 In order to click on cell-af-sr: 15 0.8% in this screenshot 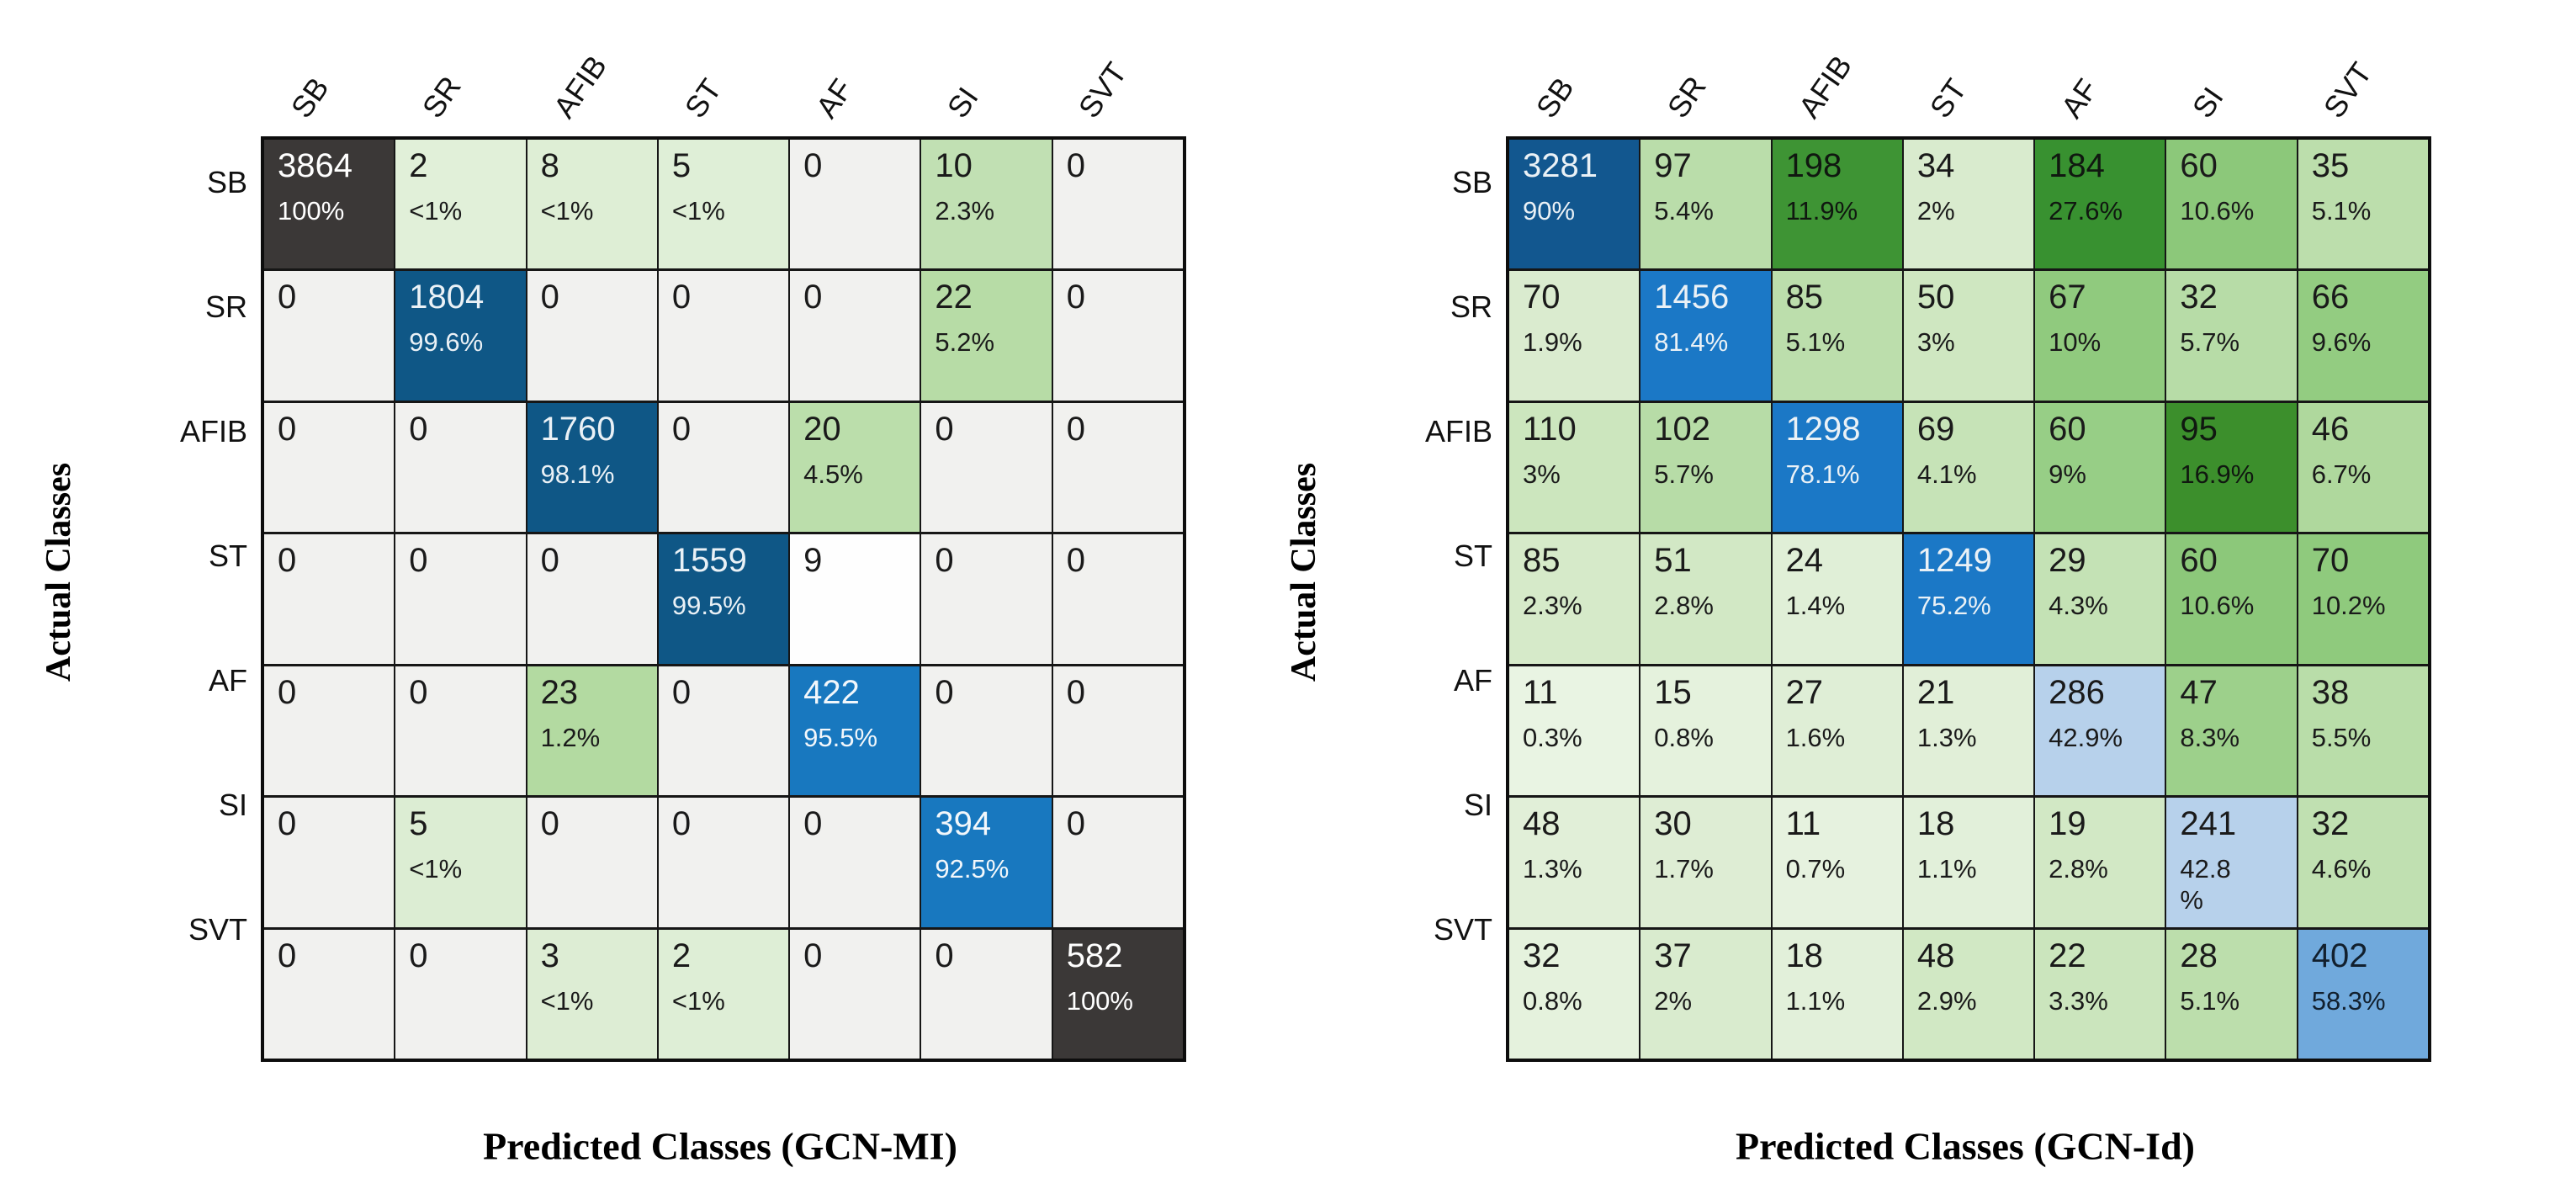, I will do `click(1705, 731)`.